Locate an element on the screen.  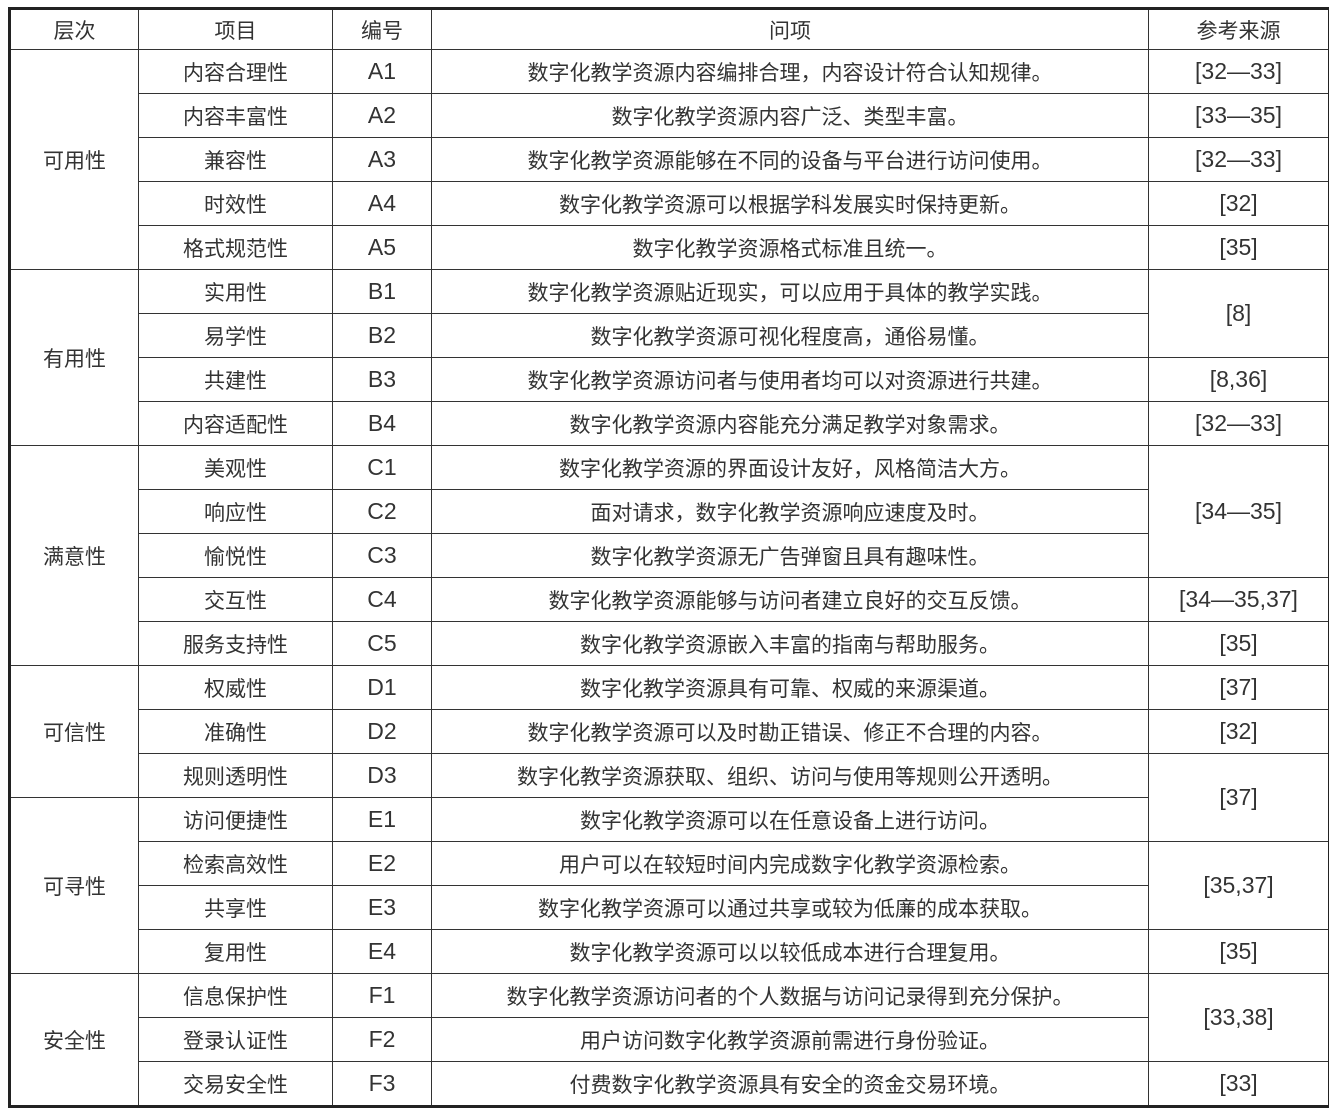
question-cell: 用户访问数字化教学资源前需进行身份验证。 is located at coordinates (790, 1039).